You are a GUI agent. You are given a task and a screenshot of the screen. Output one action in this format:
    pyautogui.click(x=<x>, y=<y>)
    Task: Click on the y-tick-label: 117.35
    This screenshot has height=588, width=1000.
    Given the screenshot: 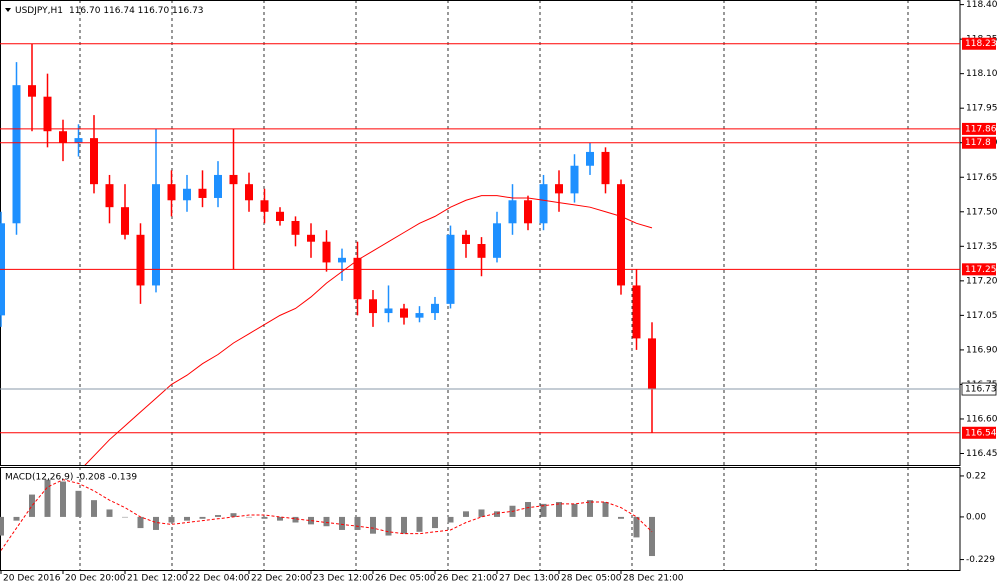 What is the action you would take?
    pyautogui.click(x=982, y=247)
    